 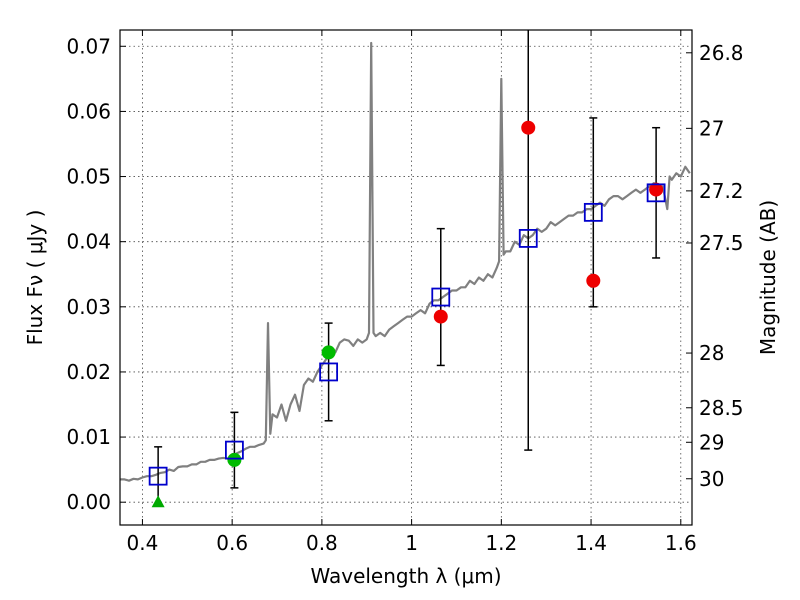 I want to click on y-tick-label: 0.03, so click(x=88, y=307).